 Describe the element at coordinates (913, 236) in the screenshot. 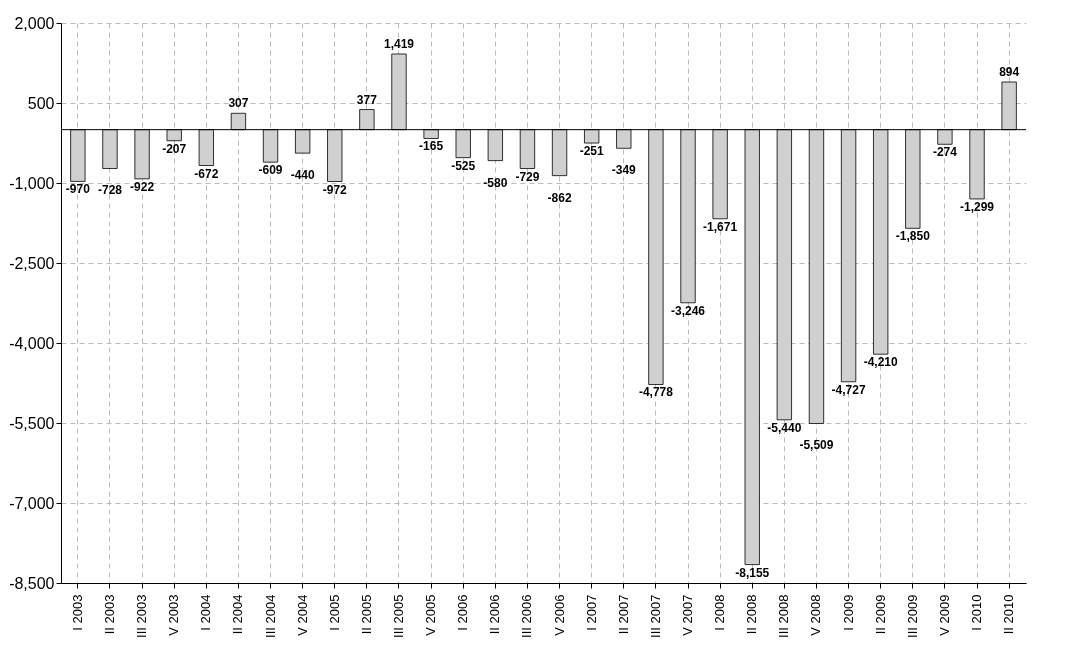

I see `data-label: -1,850` at that location.